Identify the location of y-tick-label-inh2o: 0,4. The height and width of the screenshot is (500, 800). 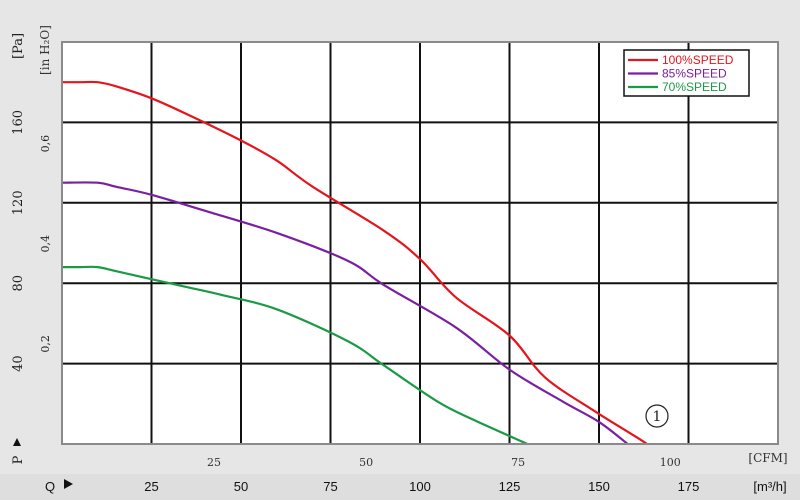
(45, 244).